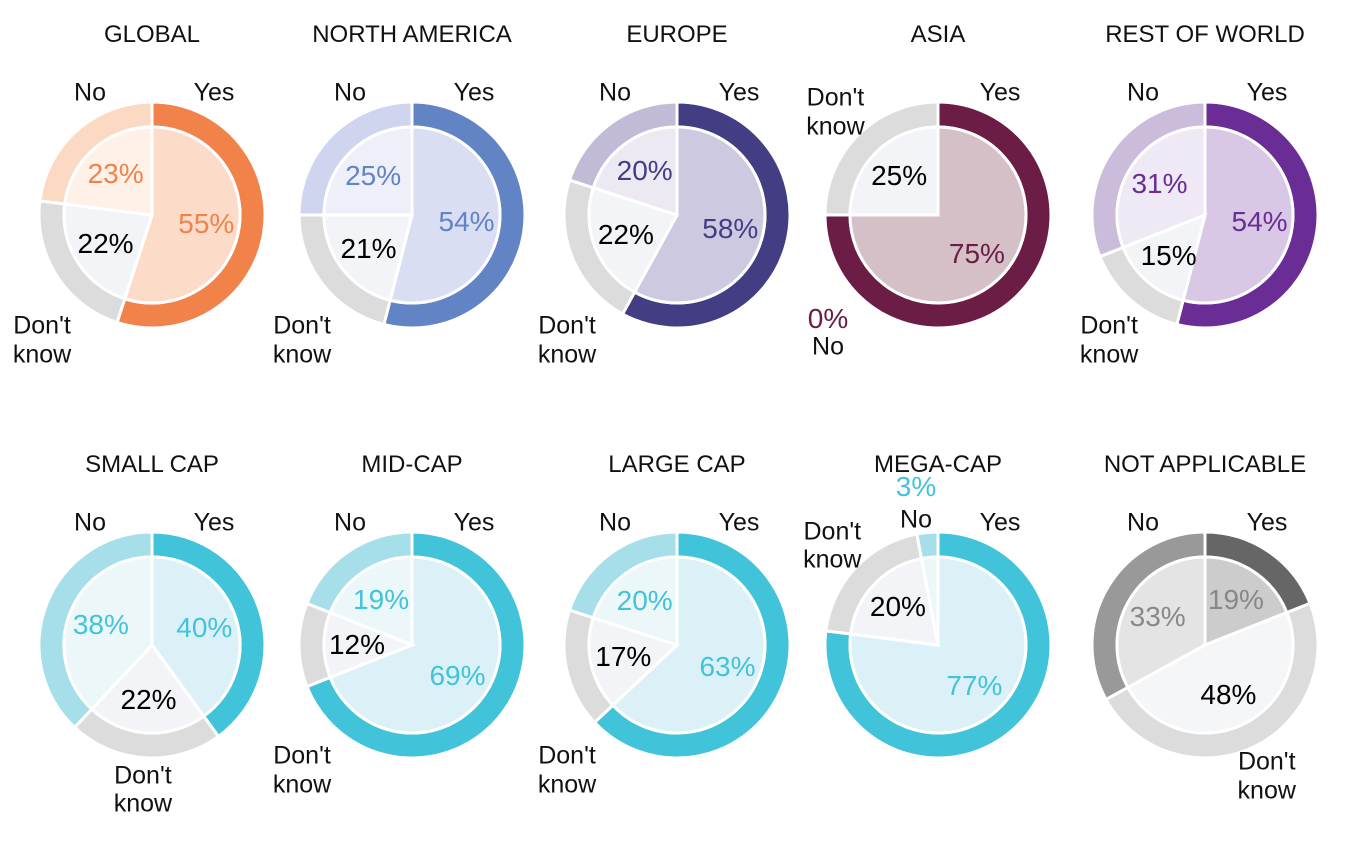 The height and width of the screenshot is (856, 1359). I want to click on chart-title: ASIA, so click(938, 35).